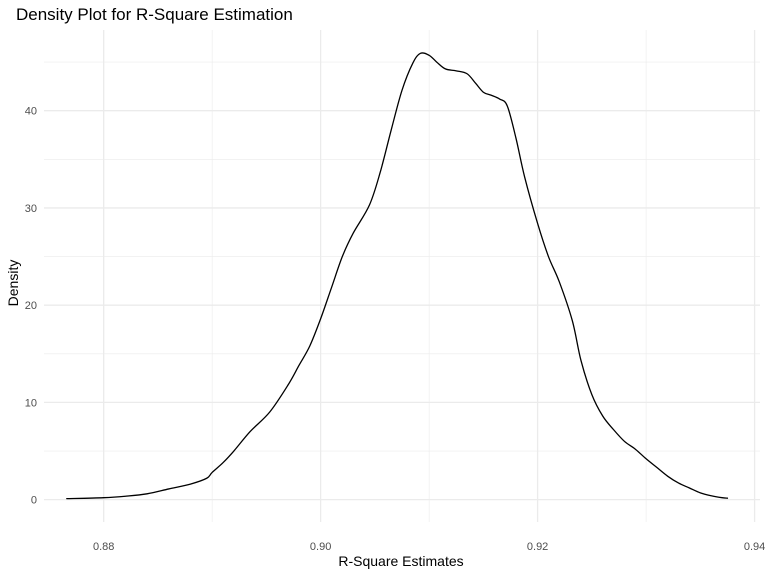 The image size is (768, 581). Describe the element at coordinates (31, 112) in the screenshot. I see `y-tick-label: 40` at that location.